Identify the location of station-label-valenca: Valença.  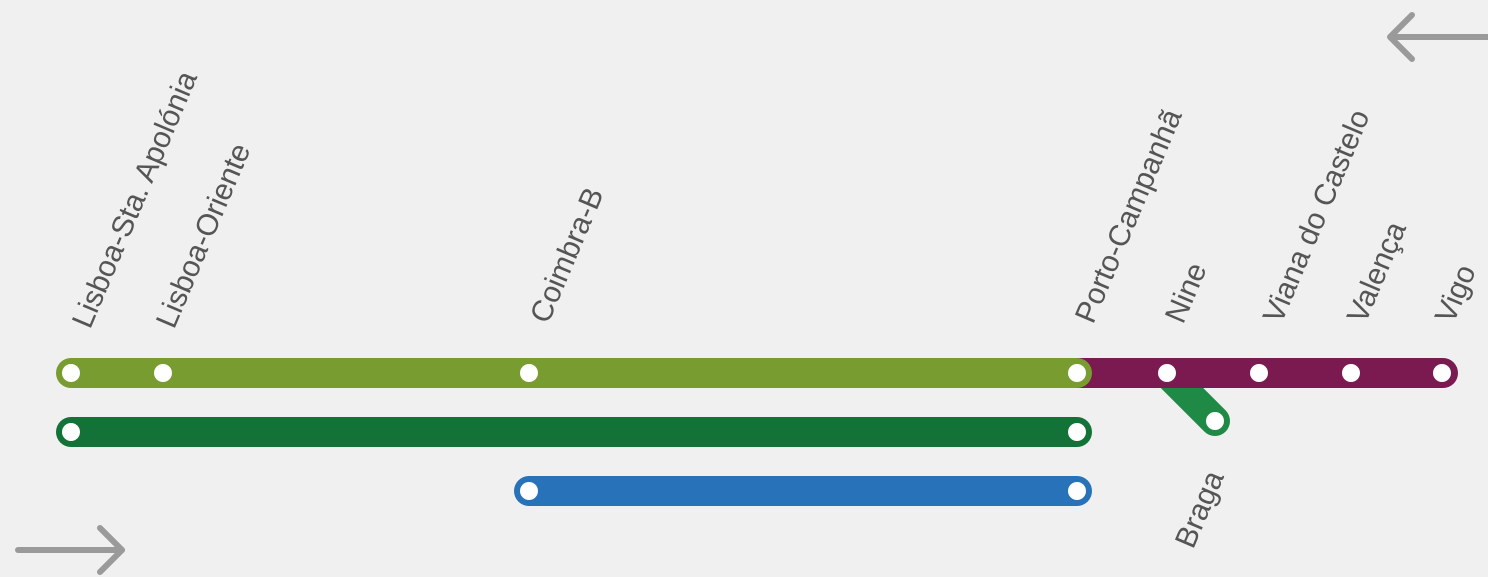
(1377, 272).